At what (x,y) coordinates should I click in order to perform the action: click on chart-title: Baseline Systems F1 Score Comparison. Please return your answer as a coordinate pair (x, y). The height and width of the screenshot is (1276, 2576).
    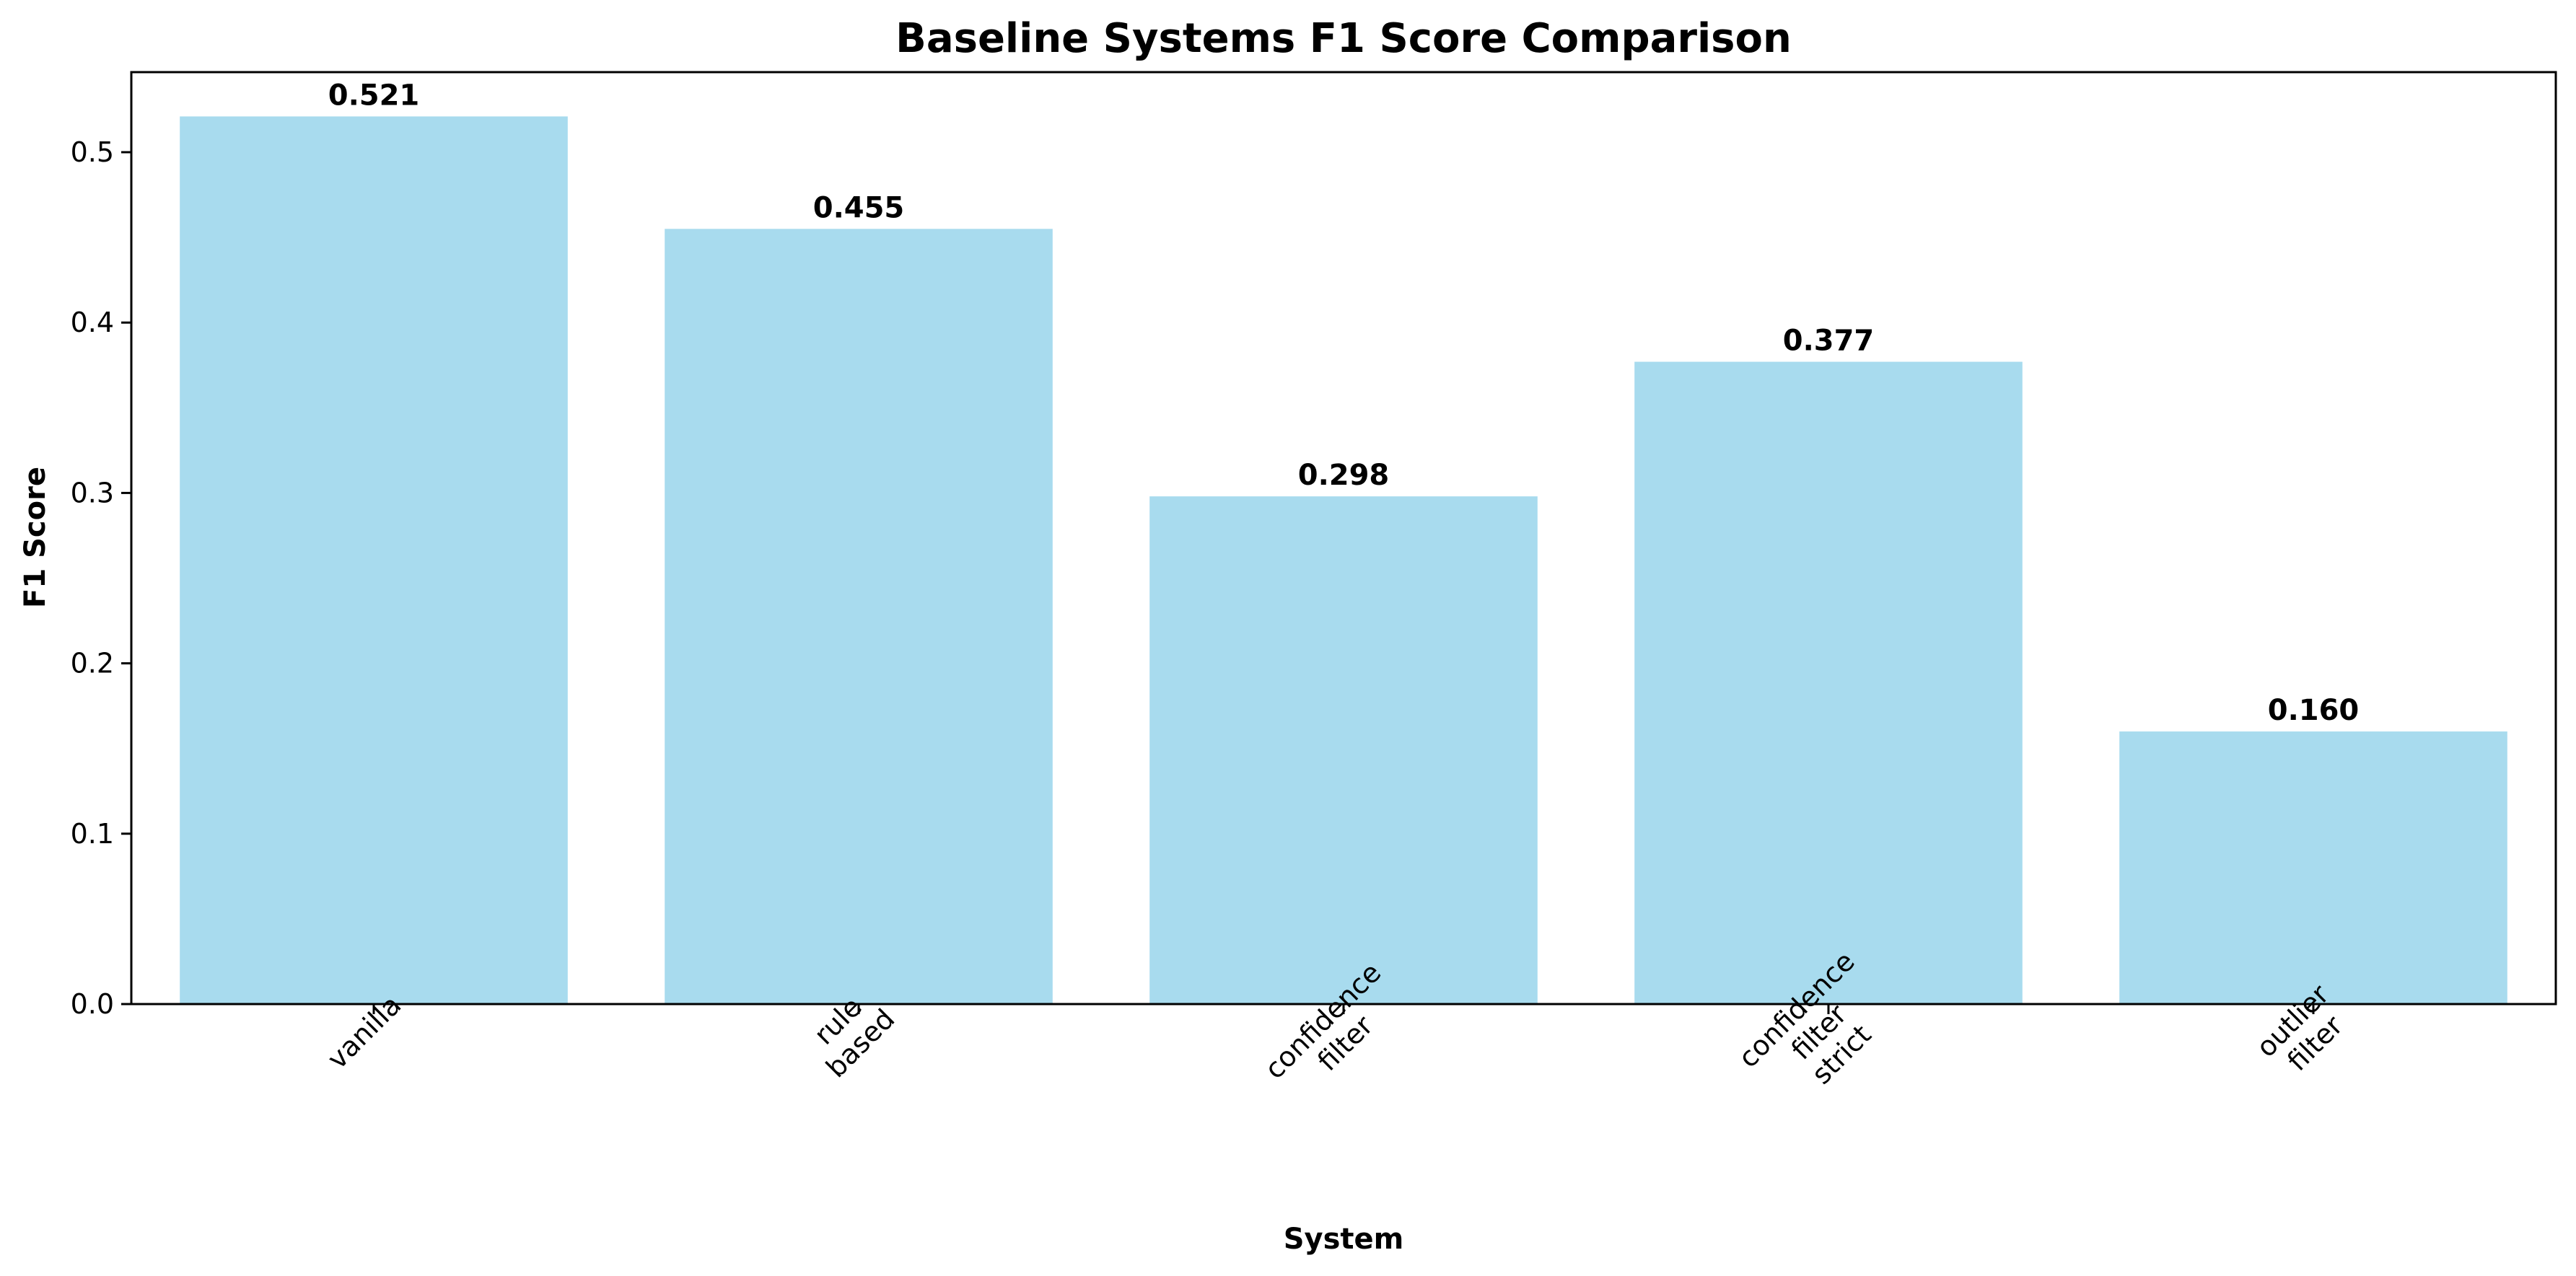
    Looking at the image, I should click on (1343, 39).